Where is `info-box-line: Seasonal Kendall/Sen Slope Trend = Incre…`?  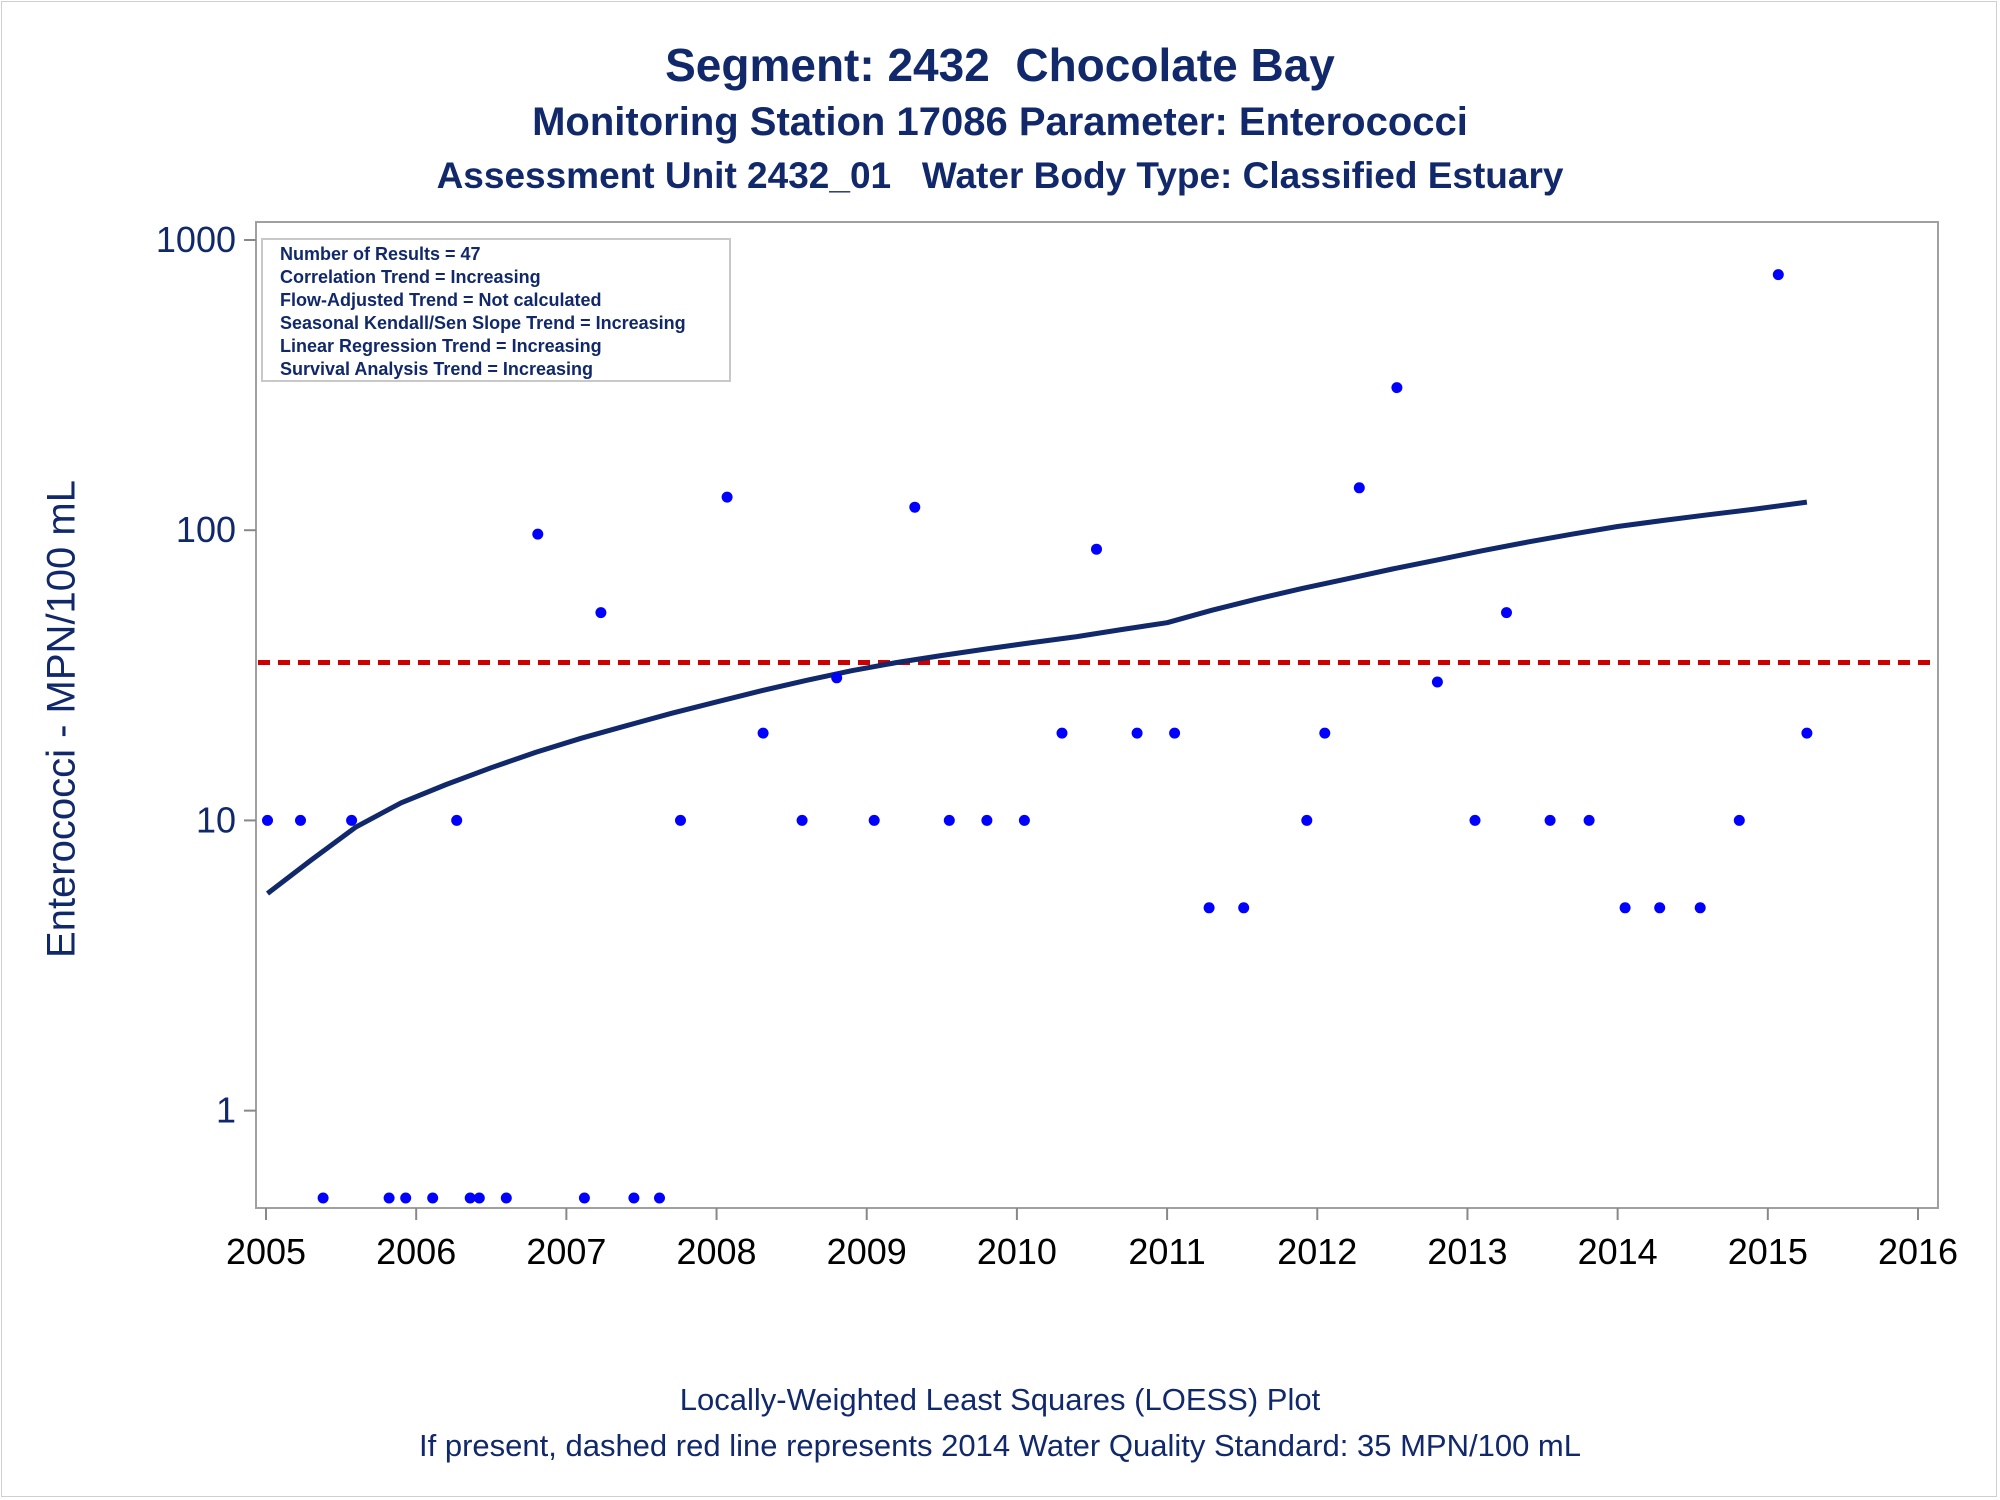
info-box-line: Seasonal Kendall/Sen Slope Trend = Incre… is located at coordinates (483, 323).